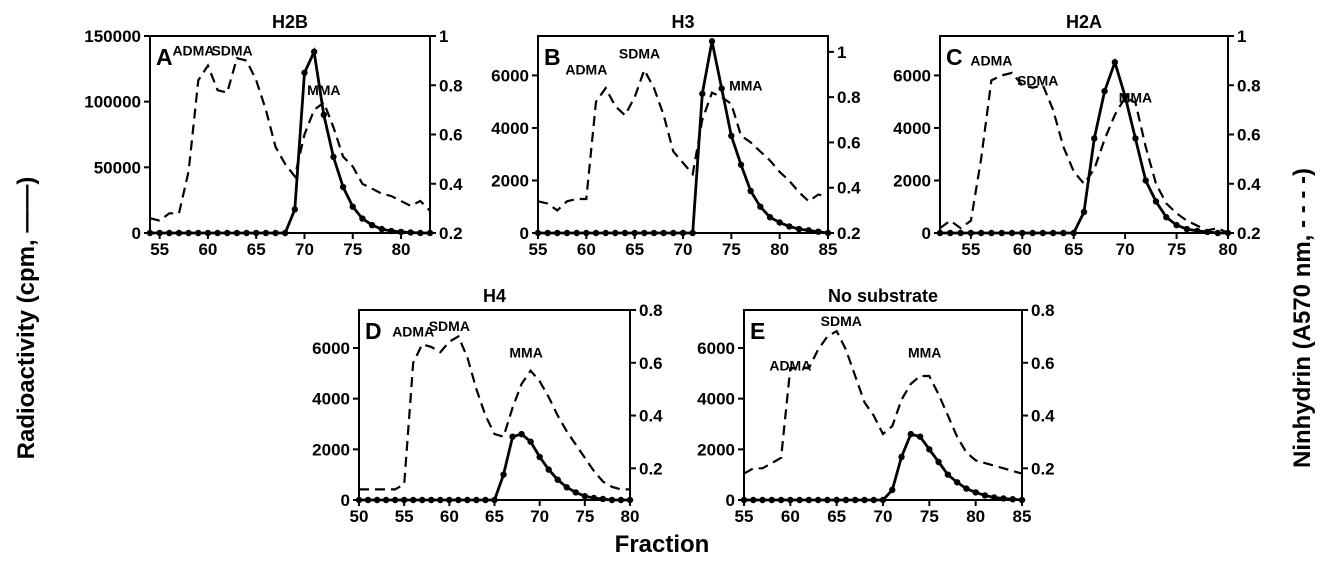 This screenshot has width=1324, height=568. What do you see at coordinates (117, 167) in the screenshot?
I see `panel-a-y-left-tick-label: 50000` at bounding box center [117, 167].